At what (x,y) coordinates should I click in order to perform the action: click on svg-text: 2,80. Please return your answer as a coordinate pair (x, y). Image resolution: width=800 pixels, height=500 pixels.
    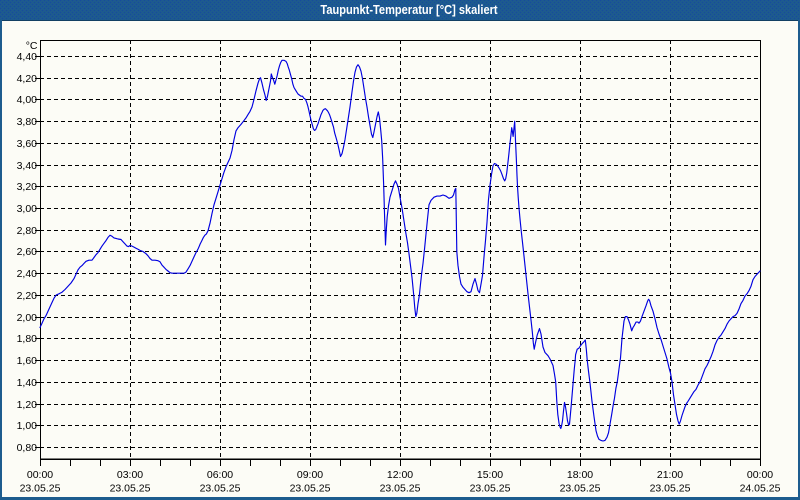
    Looking at the image, I should click on (27, 231).